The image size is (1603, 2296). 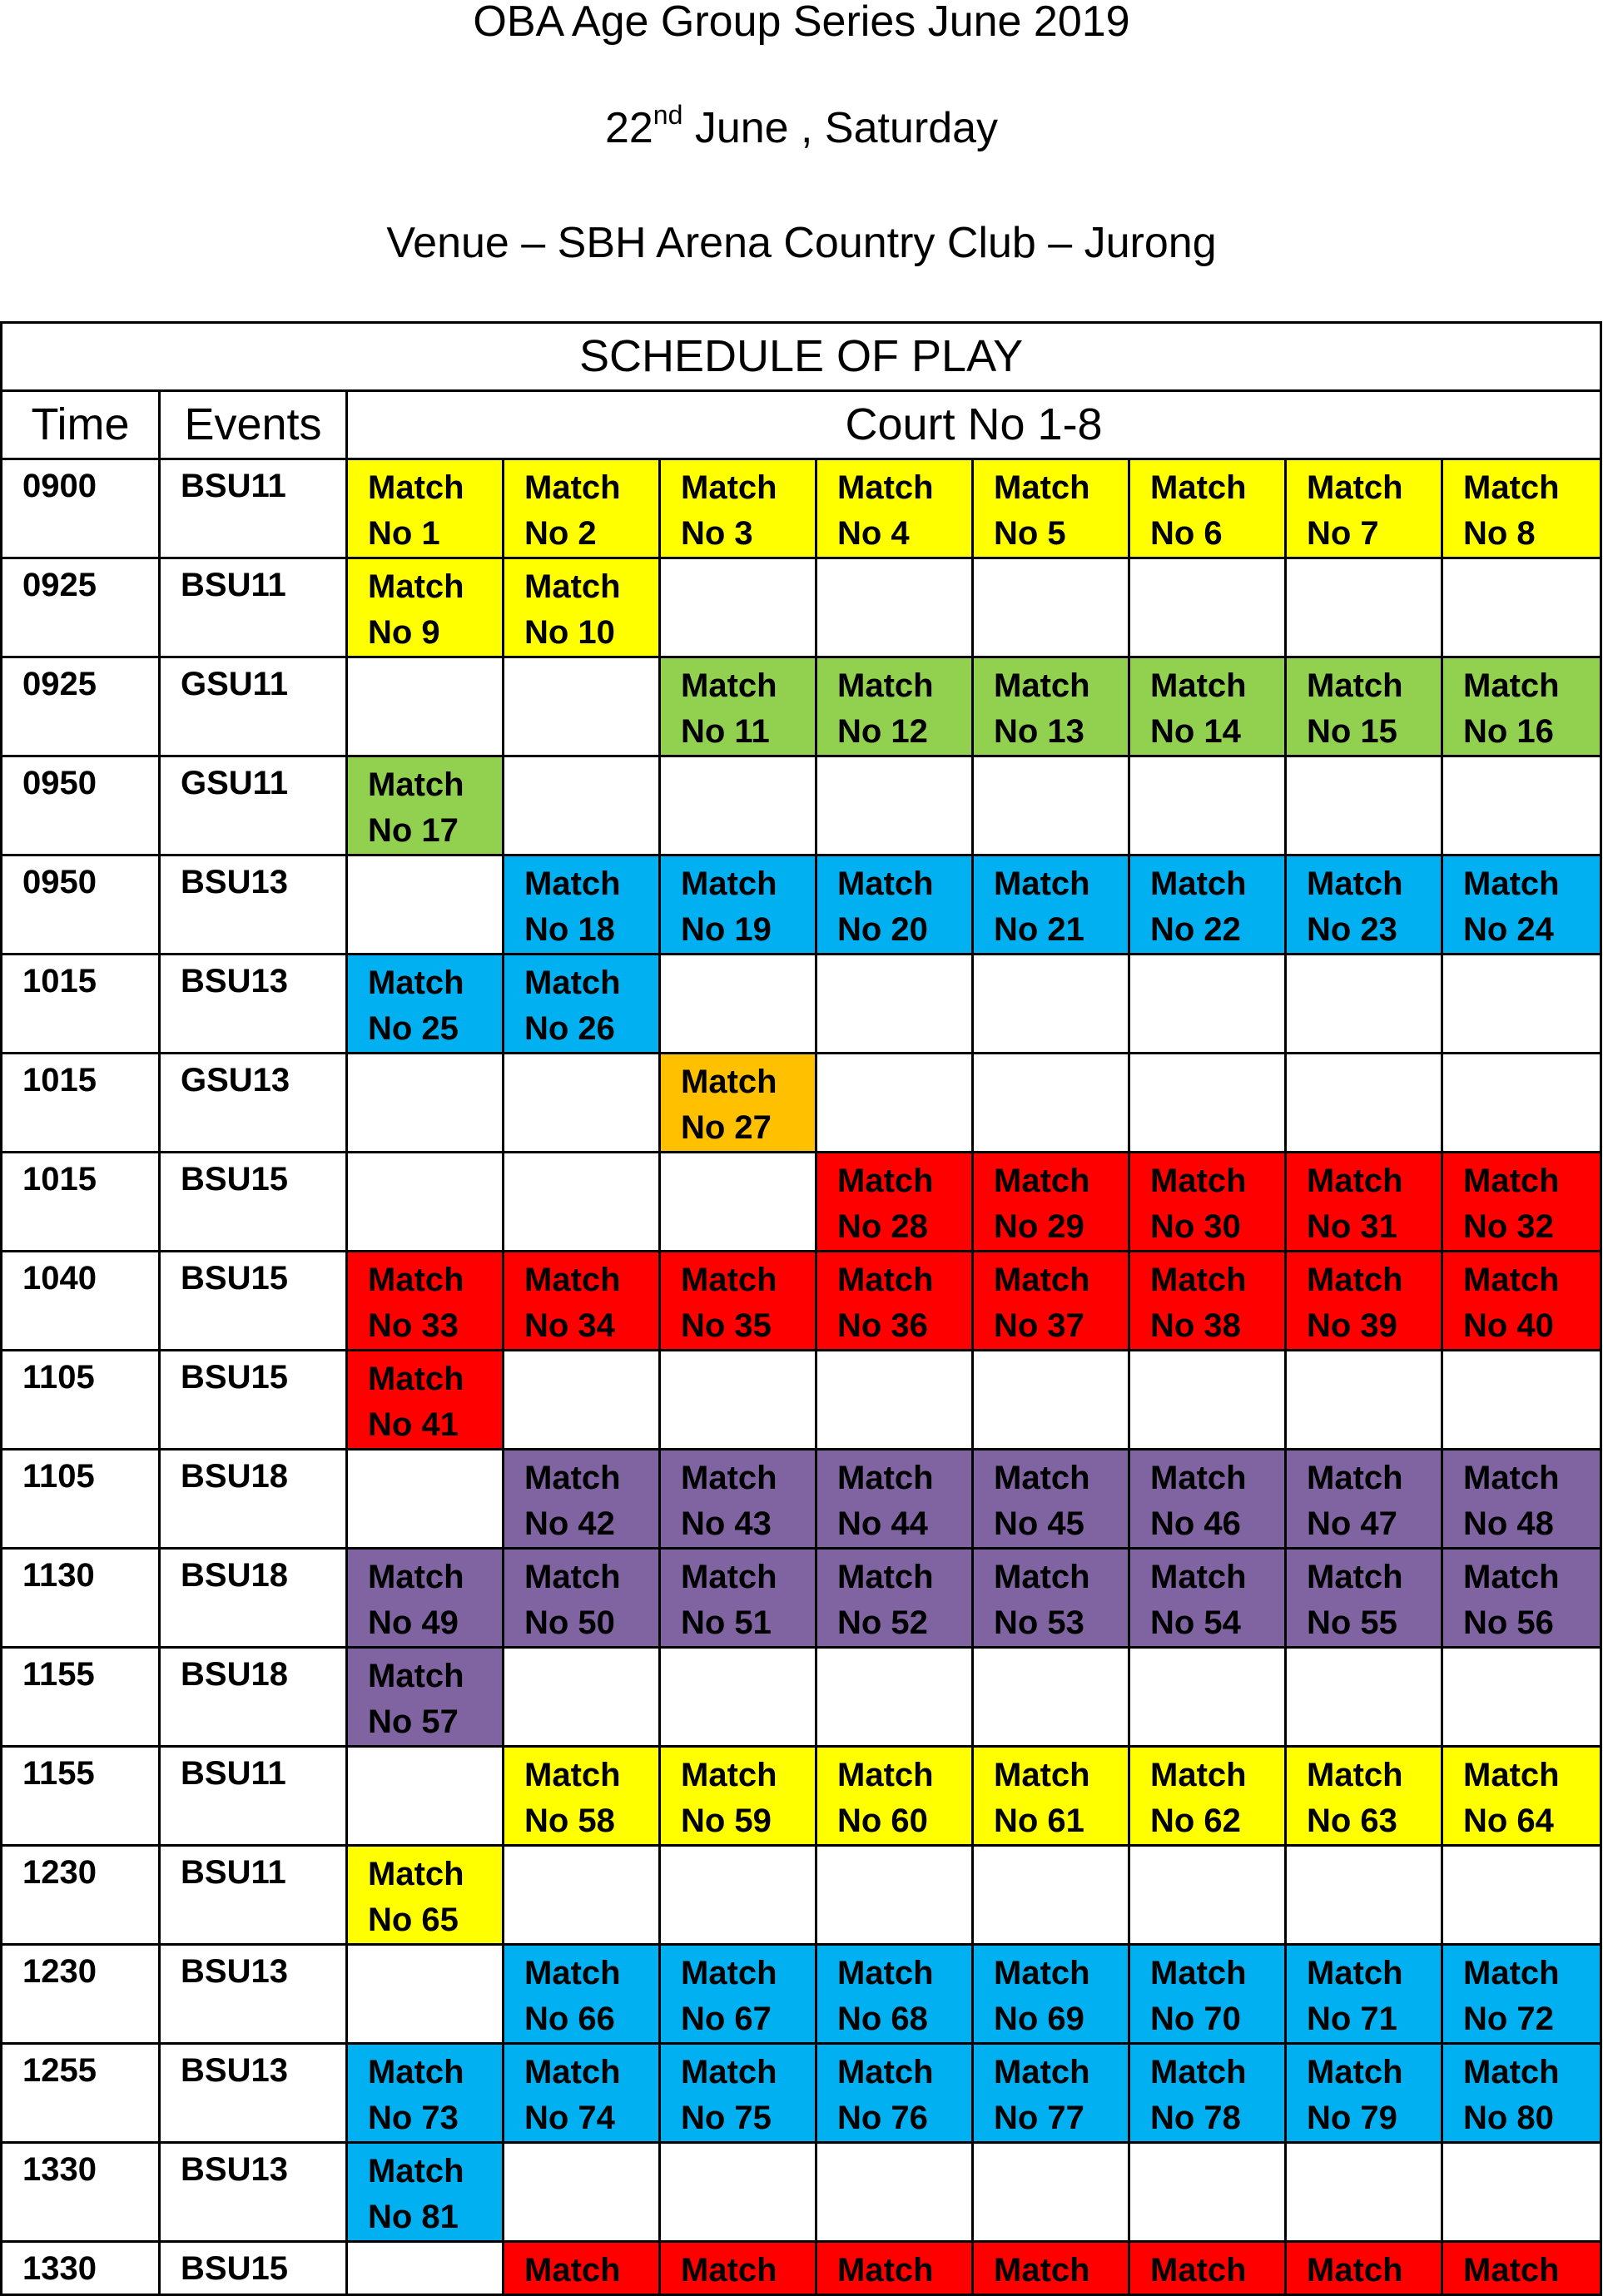 I want to click on match-number: No 52, so click(x=882, y=1622).